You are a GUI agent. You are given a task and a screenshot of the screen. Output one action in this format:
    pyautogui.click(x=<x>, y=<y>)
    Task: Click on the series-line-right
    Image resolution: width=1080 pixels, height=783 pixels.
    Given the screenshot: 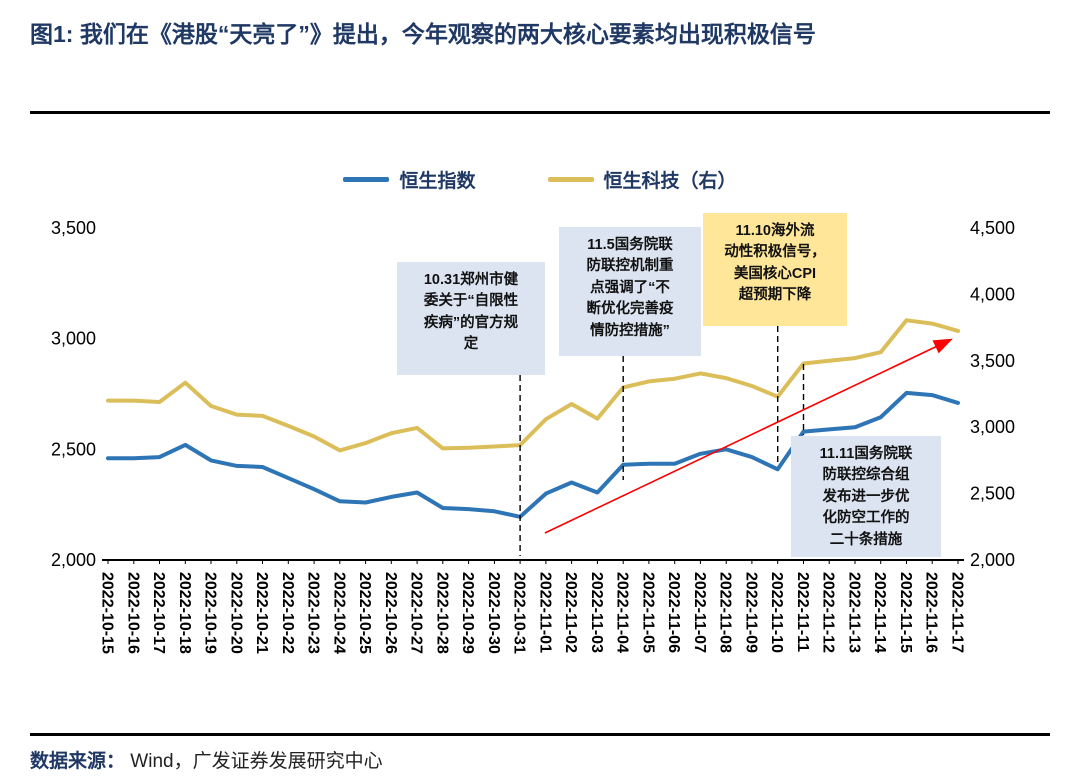 What is the action you would take?
    pyautogui.click(x=533, y=385)
    